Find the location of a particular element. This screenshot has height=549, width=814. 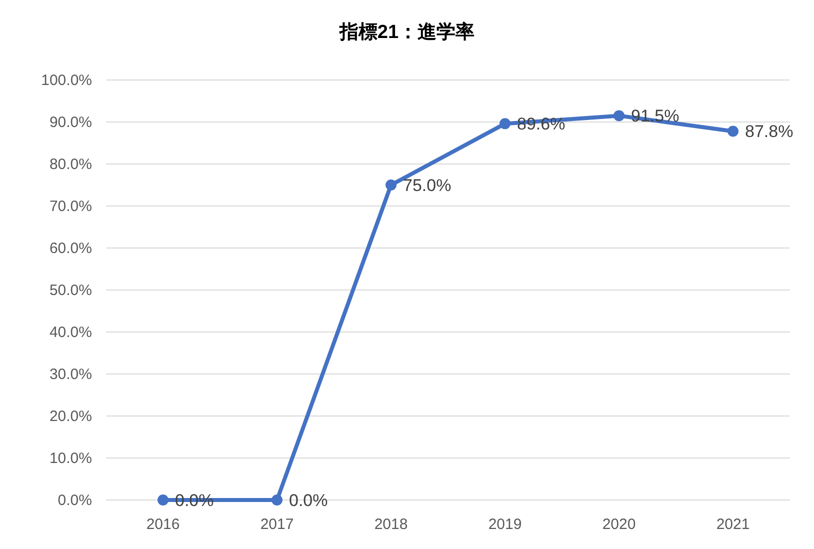

y-tick-label: 10.0% is located at coordinates (70, 458).